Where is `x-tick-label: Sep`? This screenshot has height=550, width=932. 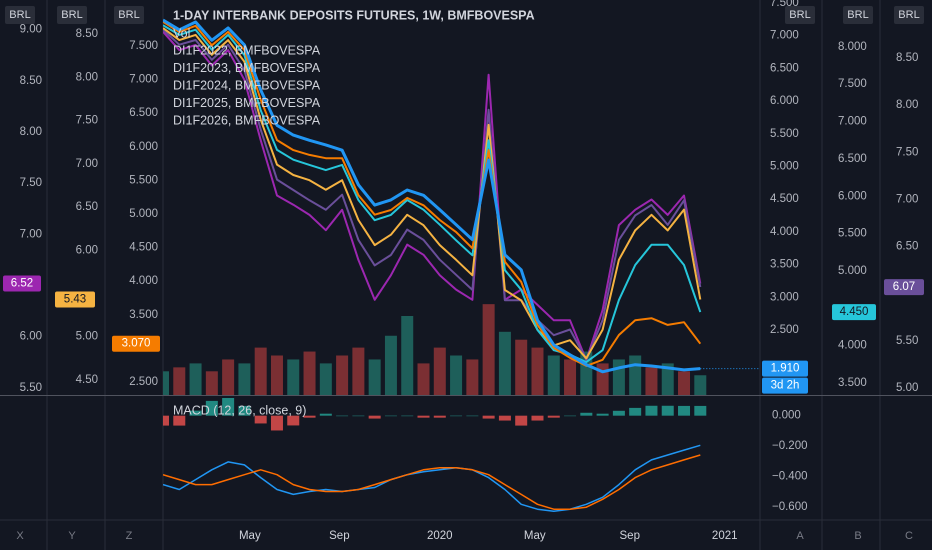 x-tick-label: Sep is located at coordinates (630, 536).